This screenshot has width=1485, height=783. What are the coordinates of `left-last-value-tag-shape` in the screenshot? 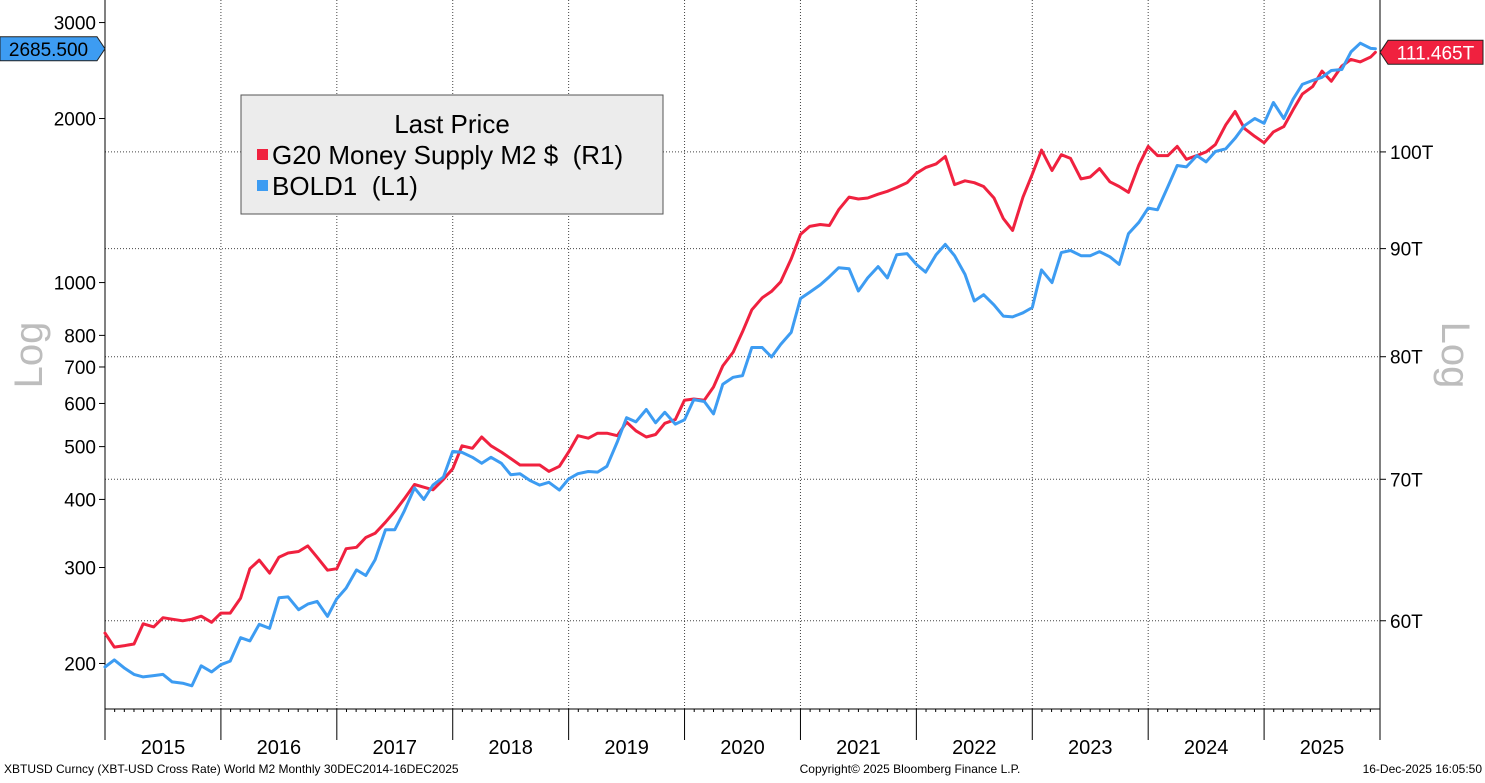 It's located at (53, 49).